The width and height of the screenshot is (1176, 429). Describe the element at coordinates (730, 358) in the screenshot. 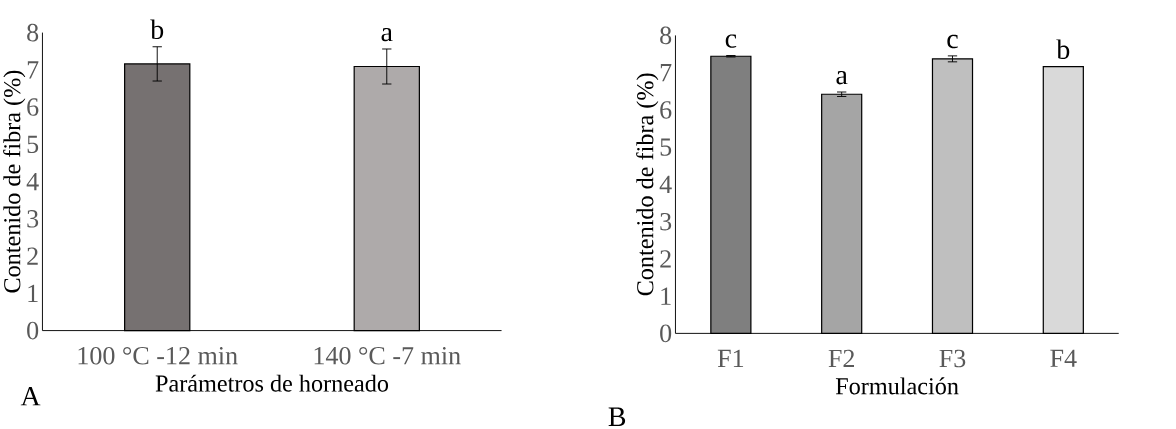

I see `x-tick-label: F1` at that location.